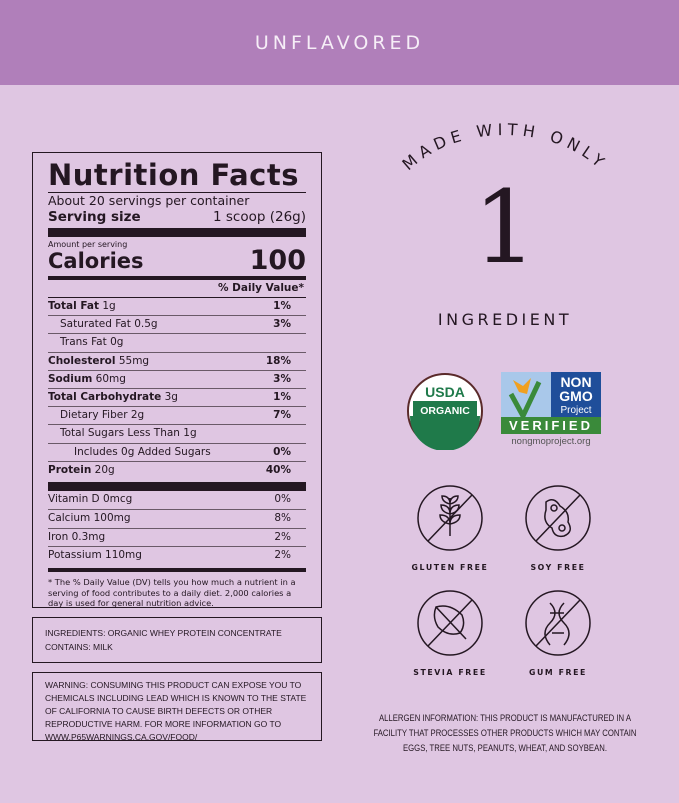 The image size is (679, 803). Describe the element at coordinates (177, 500) in the screenshot. I see `vitamin-row: Vitamin D 0mcg 0%` at that location.